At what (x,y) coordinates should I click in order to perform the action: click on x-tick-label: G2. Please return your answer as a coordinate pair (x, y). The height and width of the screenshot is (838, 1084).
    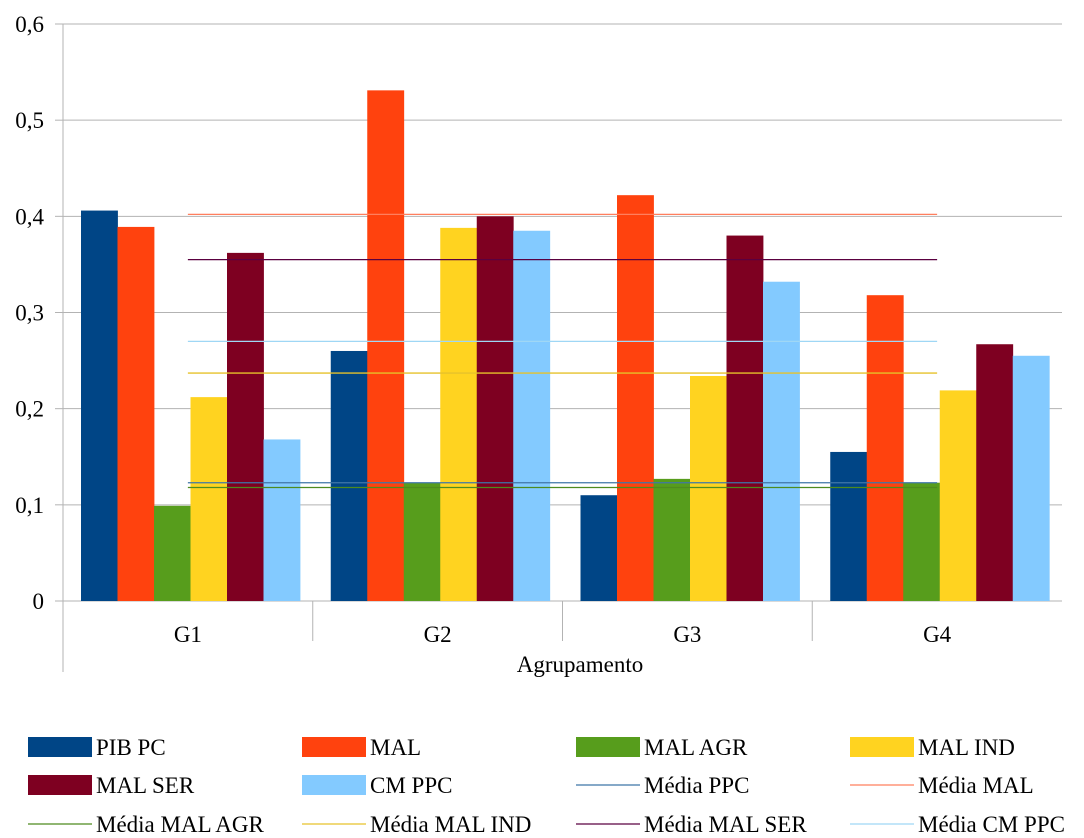
    Looking at the image, I should click on (438, 634).